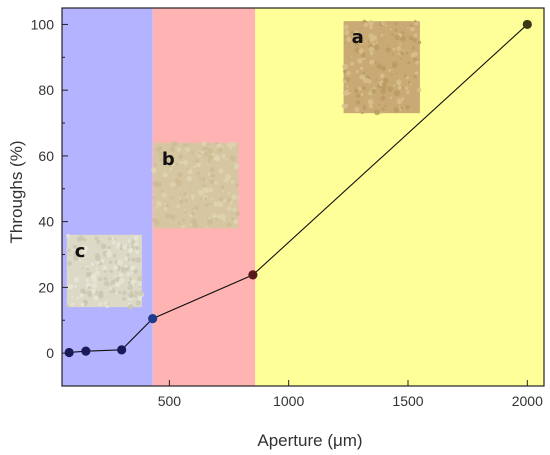  I want to click on y-tick-label: 60, so click(46, 156).